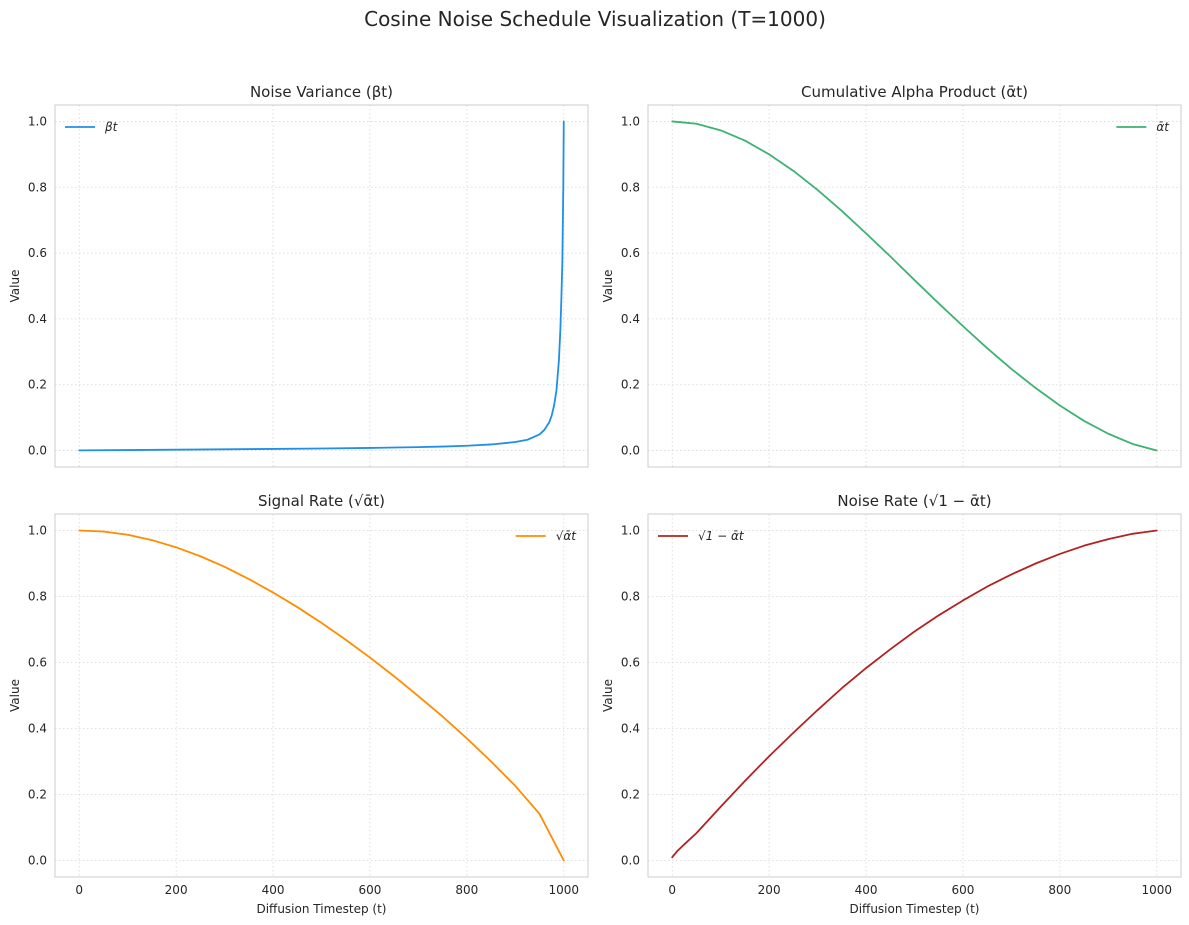 Image resolution: width=1189 pixels, height=925 pixels. Describe the element at coordinates (321, 92) in the screenshot. I see `subplot-title: Noise Variance (βt)` at that location.